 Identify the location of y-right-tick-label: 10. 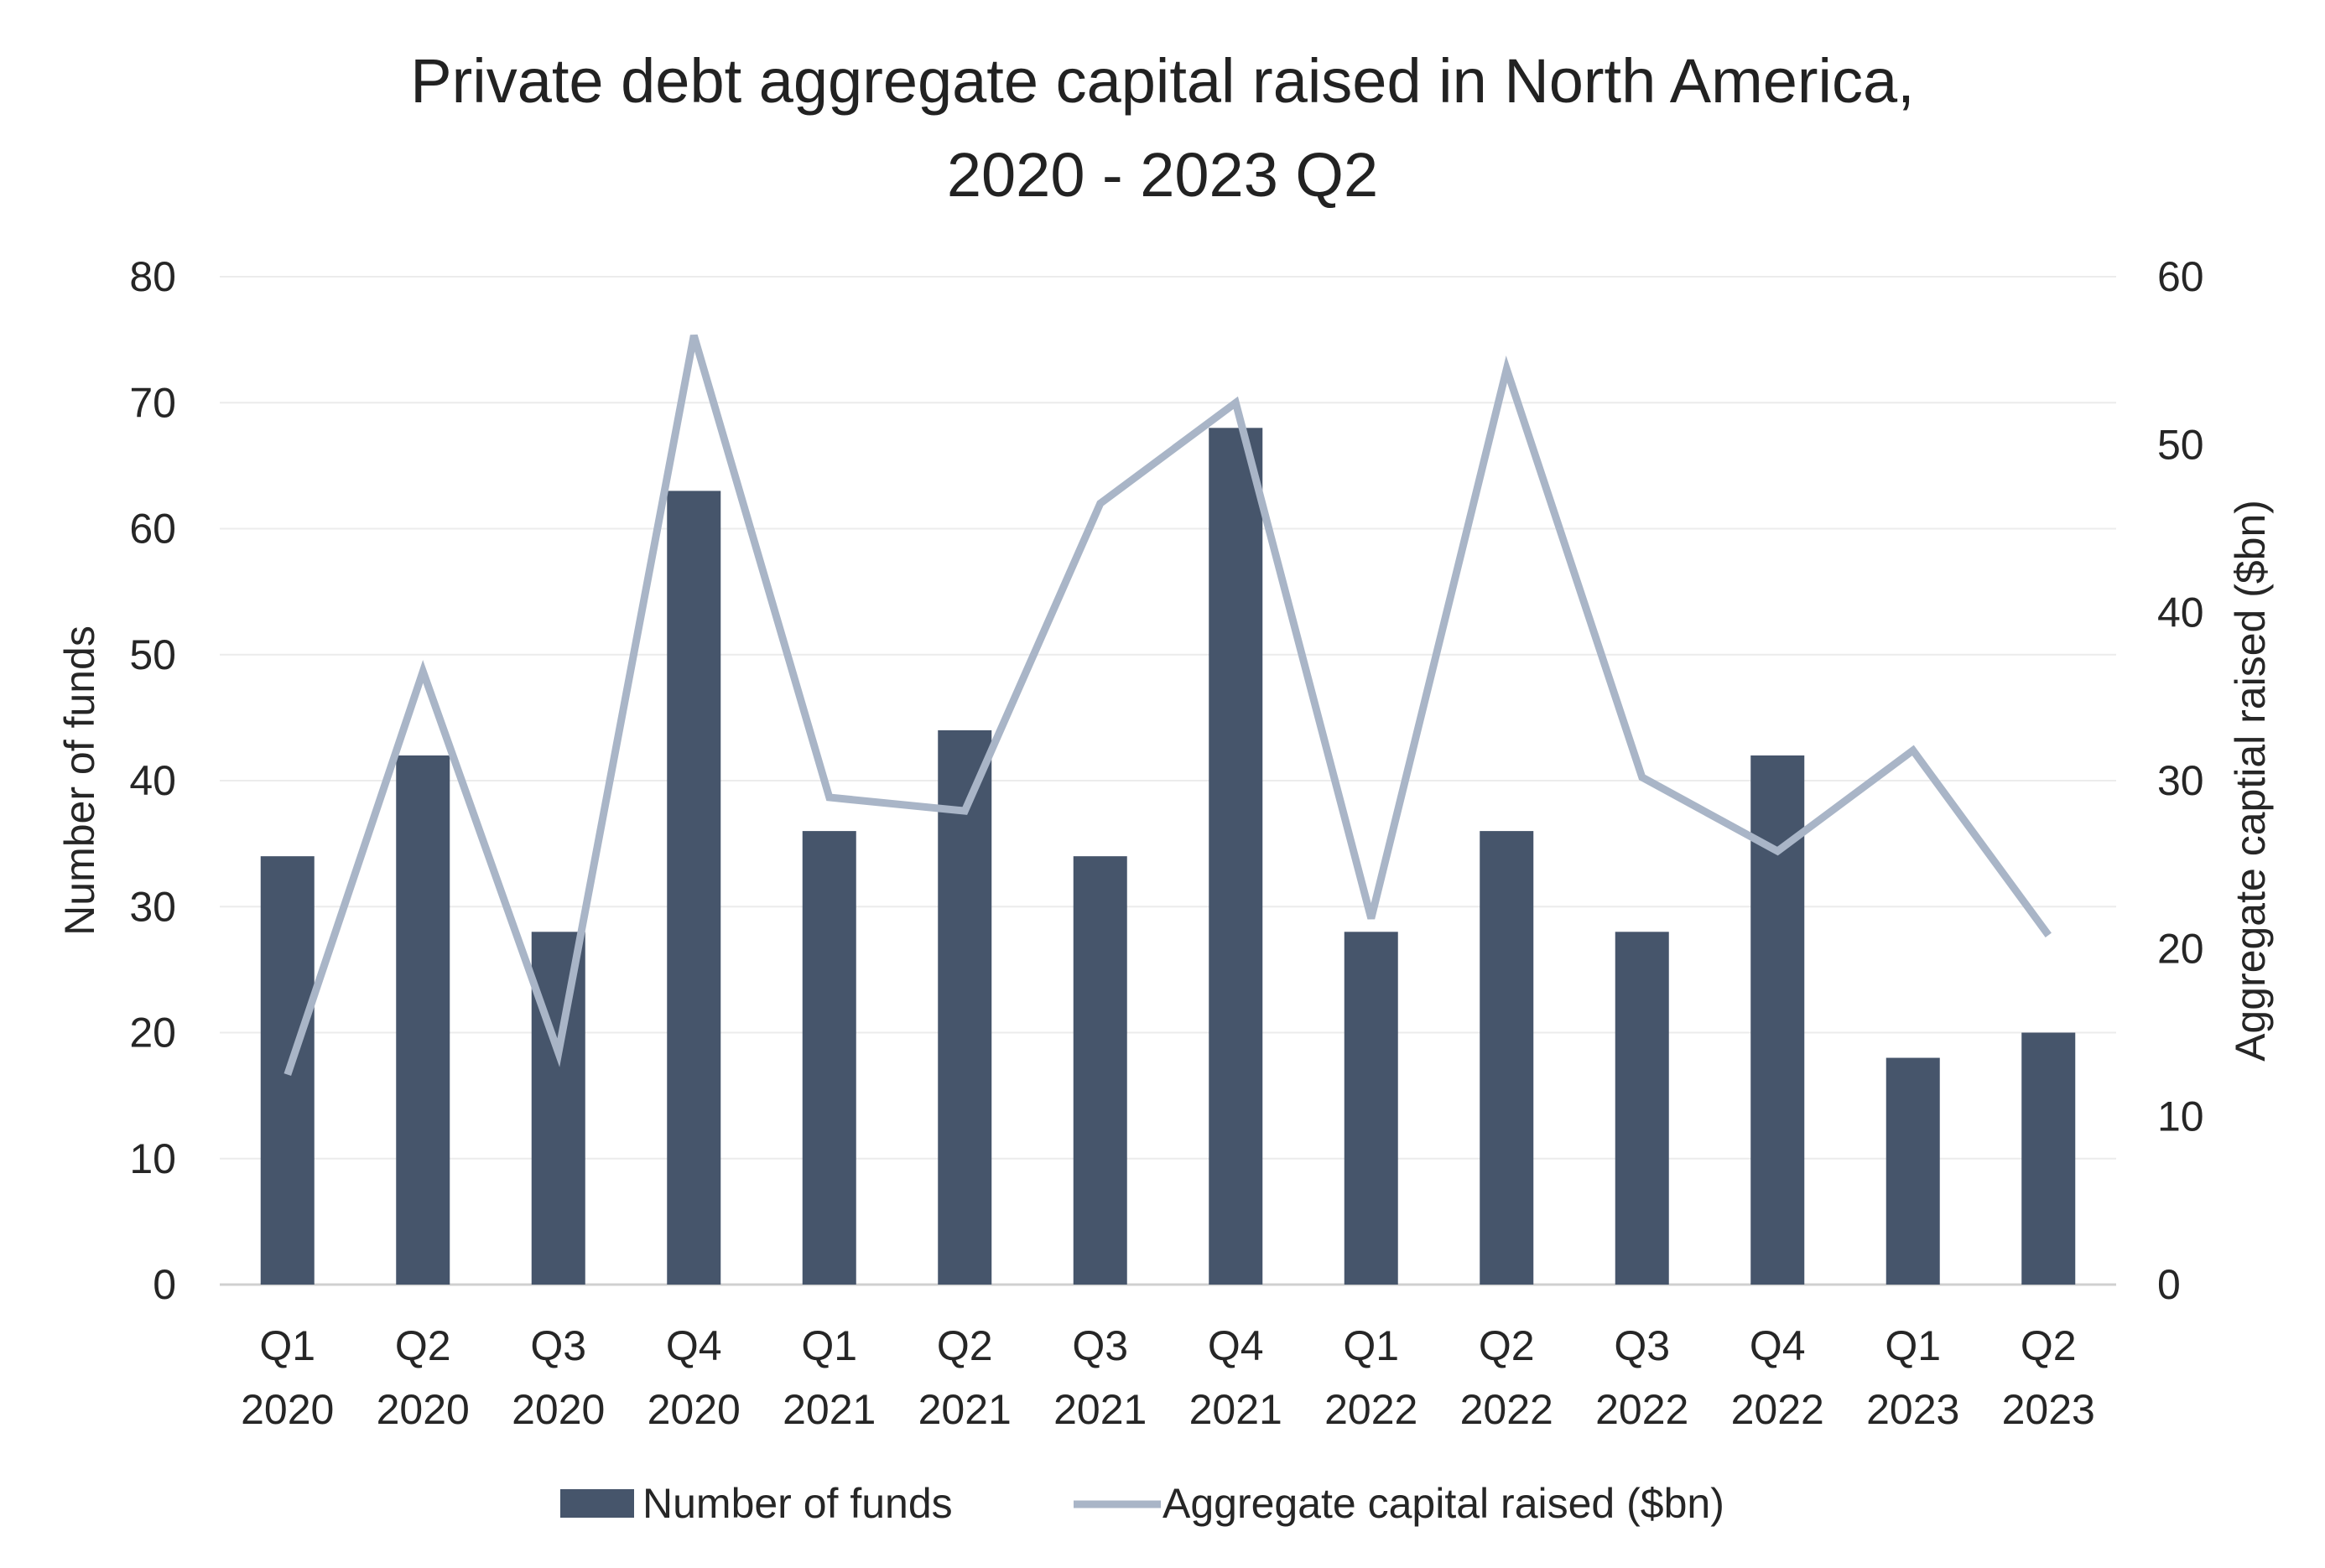
(2180, 1116).